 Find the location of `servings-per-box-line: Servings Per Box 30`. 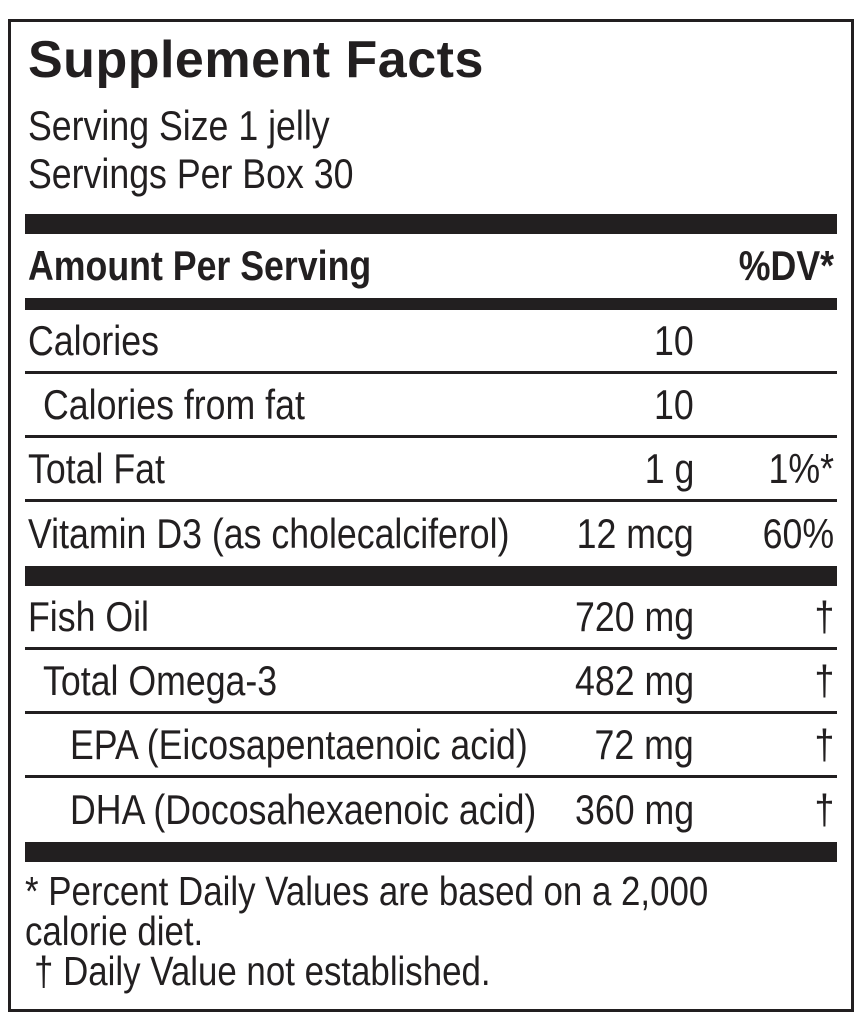

servings-per-box-line: Servings Per Box 30 is located at coordinates (191, 173).